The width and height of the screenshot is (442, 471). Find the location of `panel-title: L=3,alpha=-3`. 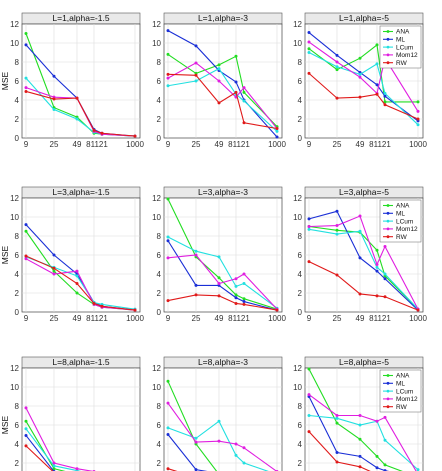

panel-title: L=3,alpha=-3 is located at coordinates (223, 192).